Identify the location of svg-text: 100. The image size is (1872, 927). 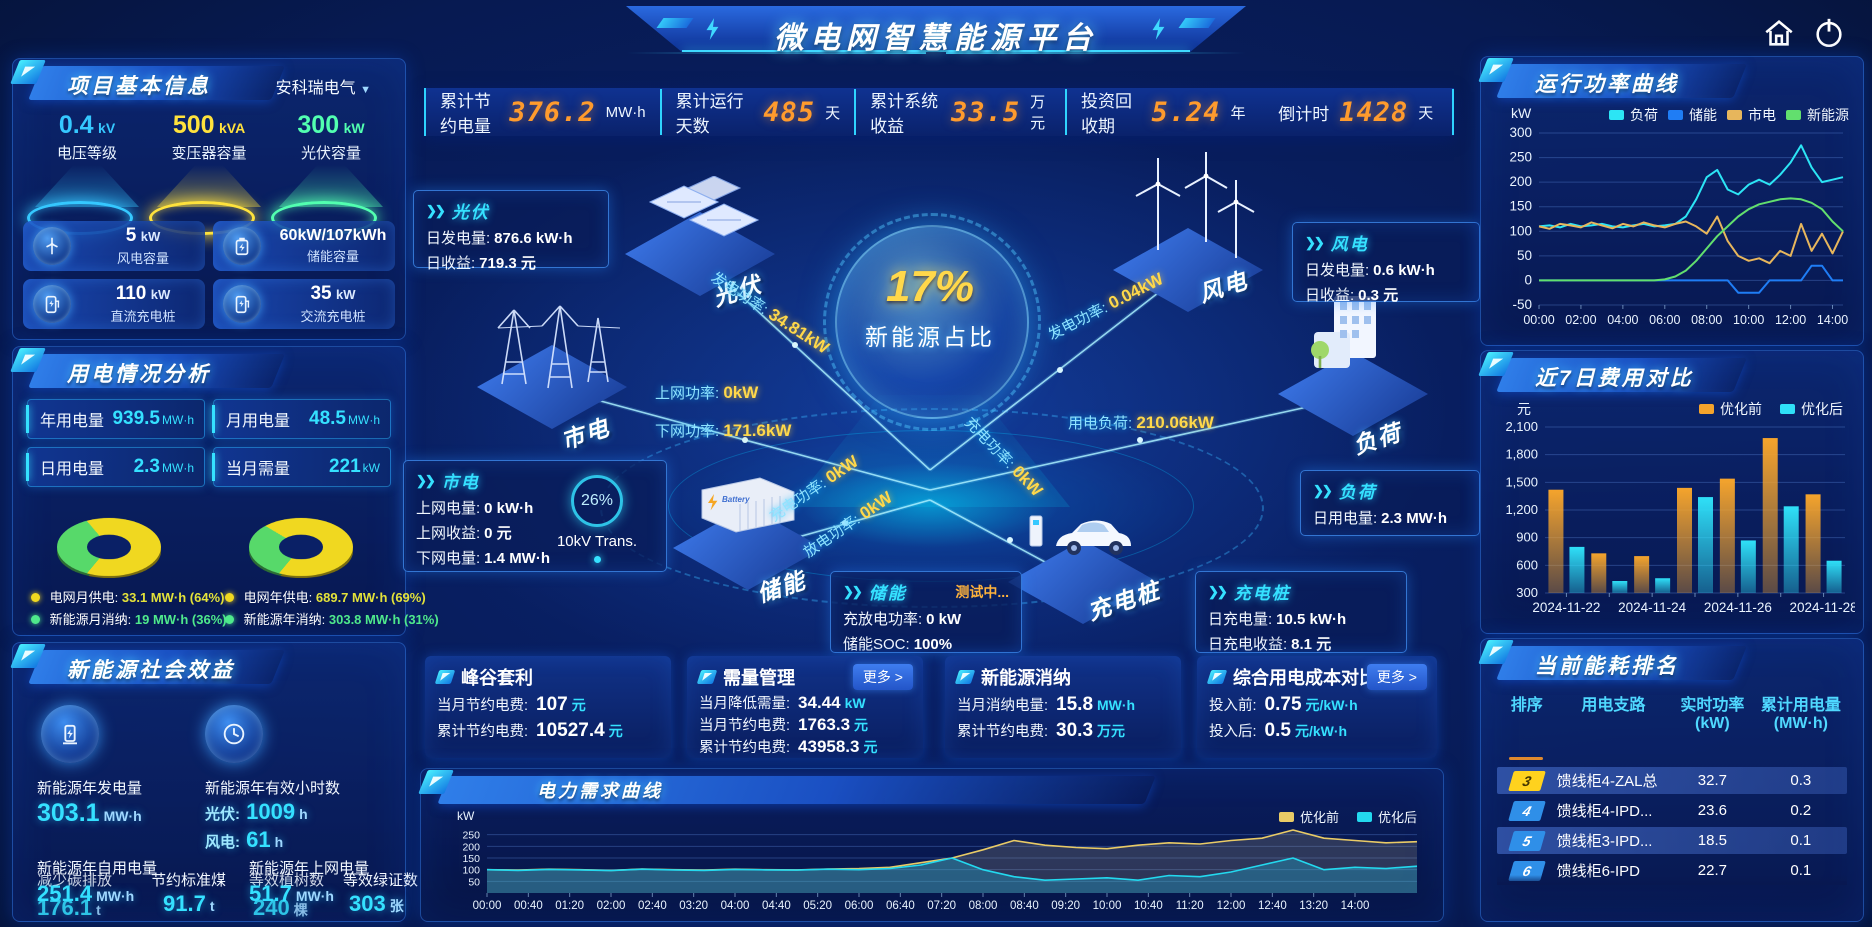
(1520, 230).